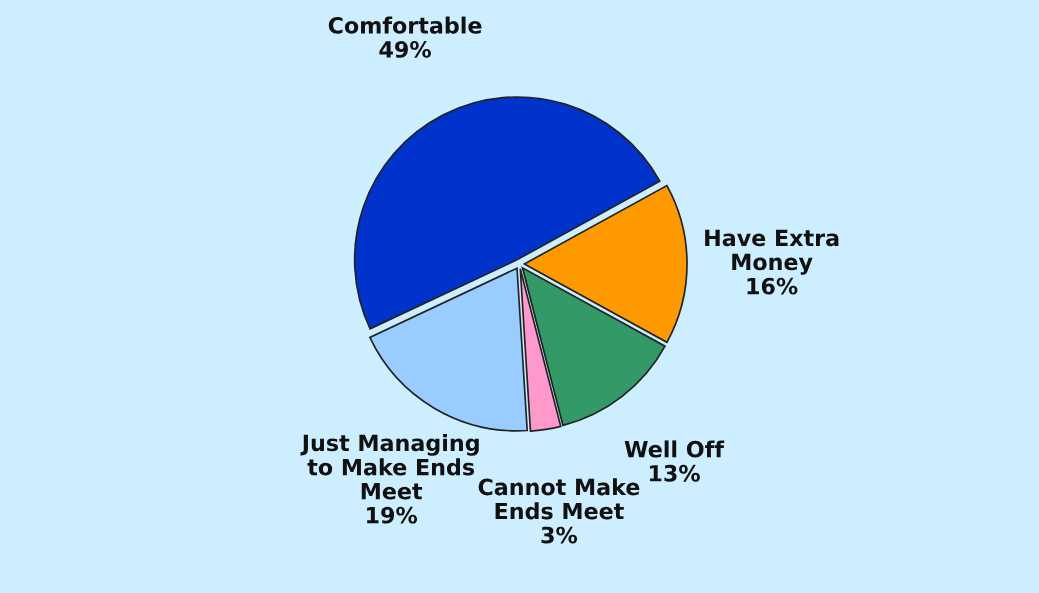 This screenshot has height=593, width=1039. I want to click on data-label: 49%, so click(405, 49).